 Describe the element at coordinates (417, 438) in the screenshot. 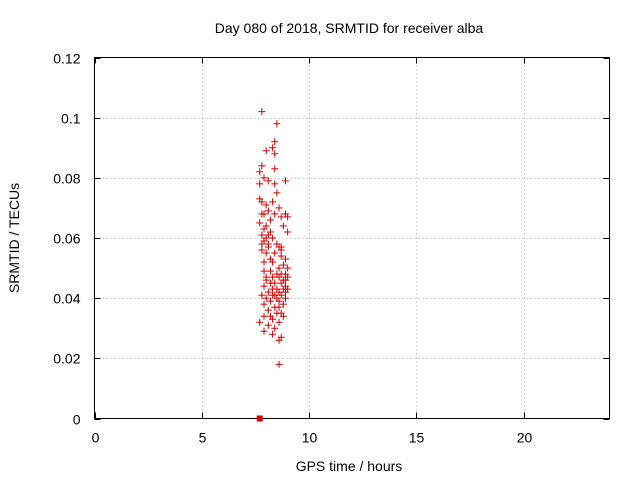

I see `x-tick-label: 15` at that location.